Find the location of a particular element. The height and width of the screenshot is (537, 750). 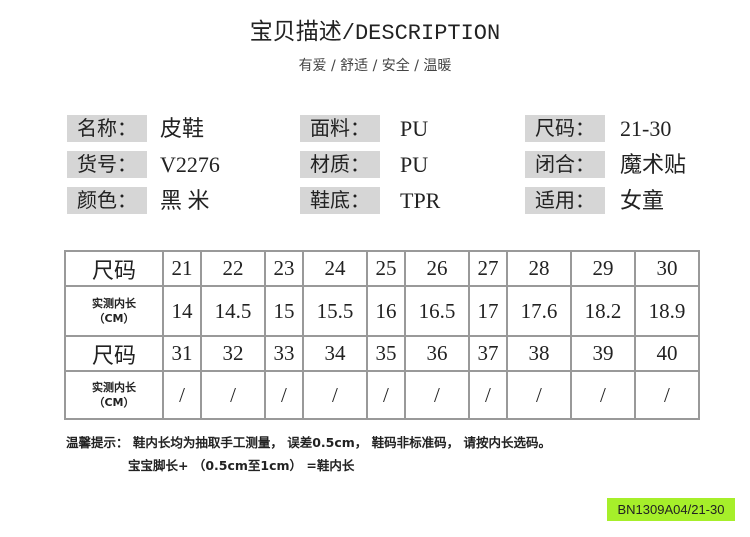

tip-formula: 宝宝脚长+ （0.5cm至1cm） =鞋内长 is located at coordinates (241, 465).